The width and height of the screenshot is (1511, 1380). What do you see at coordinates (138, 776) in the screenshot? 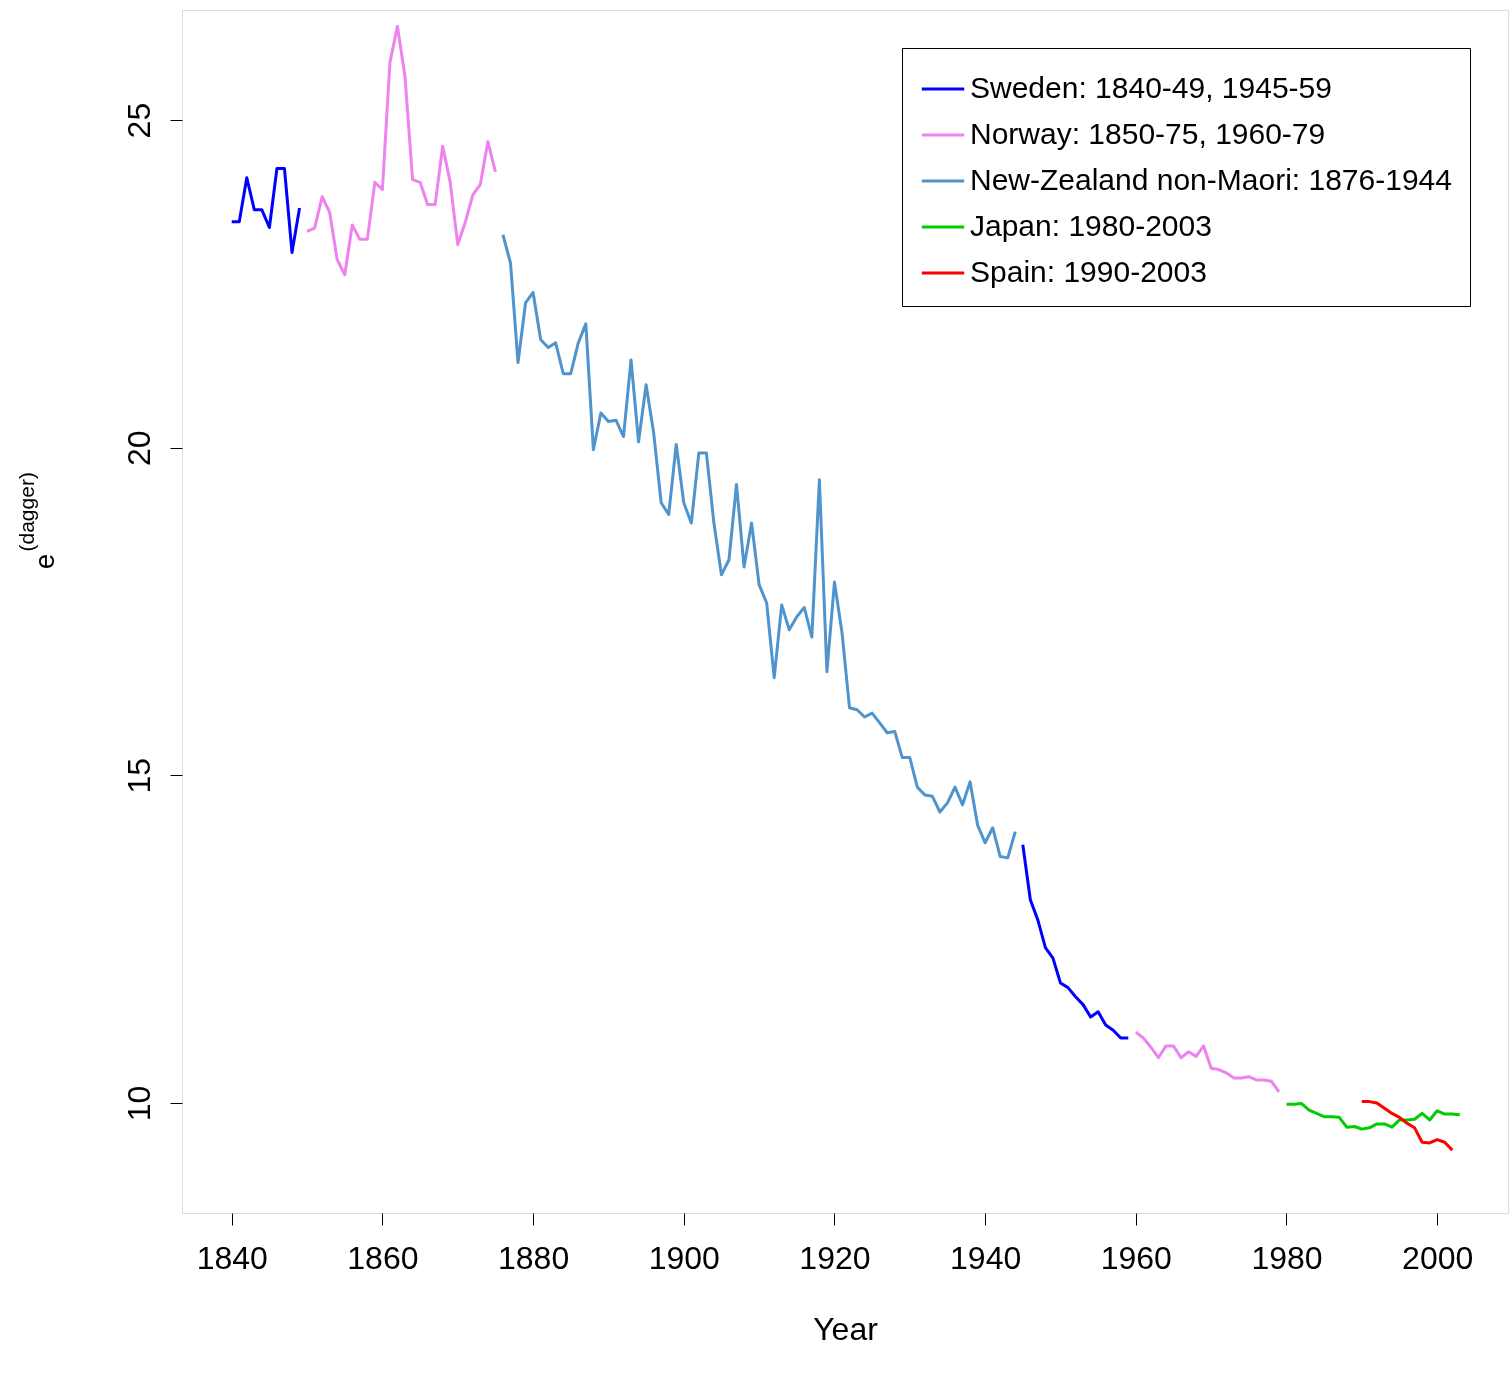
I see `y-tick-label: 15` at bounding box center [138, 776].